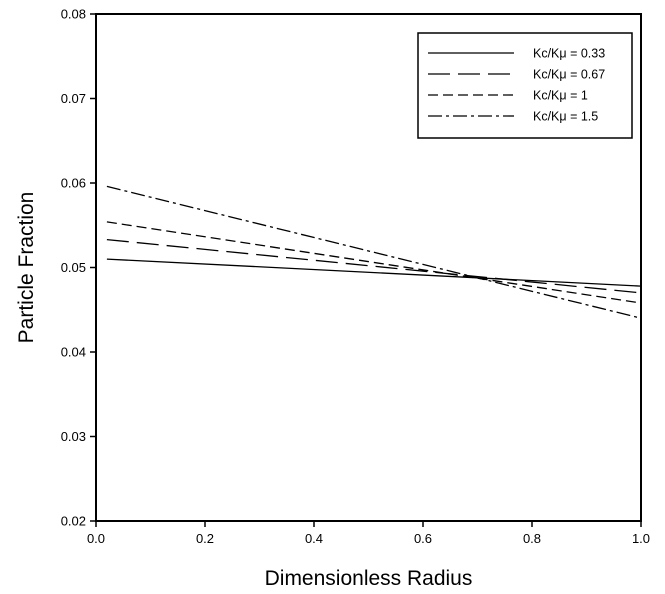 The width and height of the screenshot is (665, 594). Describe the element at coordinates (641, 538) in the screenshot. I see `x-tick-label: 1.0` at that location.